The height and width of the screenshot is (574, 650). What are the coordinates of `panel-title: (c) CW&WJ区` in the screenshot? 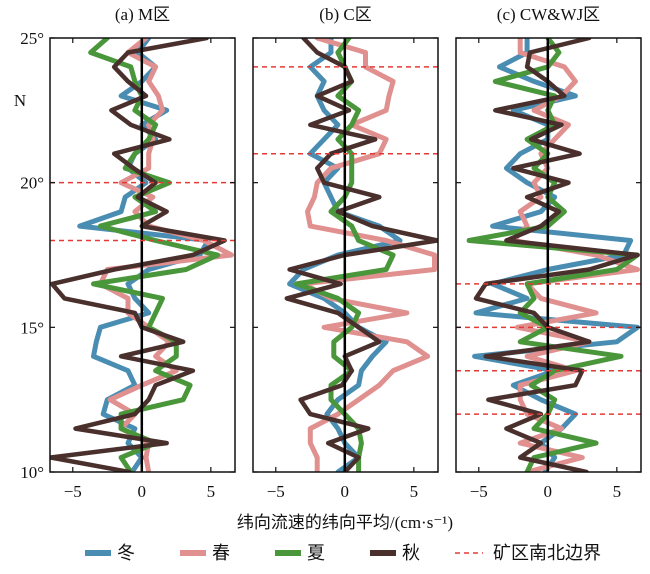 It's located at (548, 14).